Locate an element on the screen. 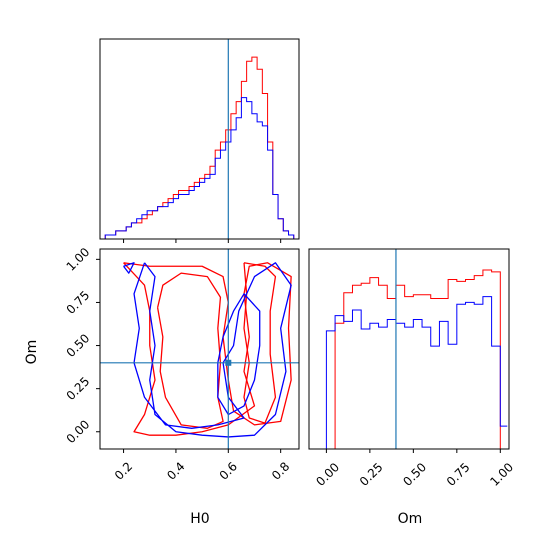 This screenshot has width=550, height=550. x-axis-label-h0: H0 is located at coordinates (199, 519).